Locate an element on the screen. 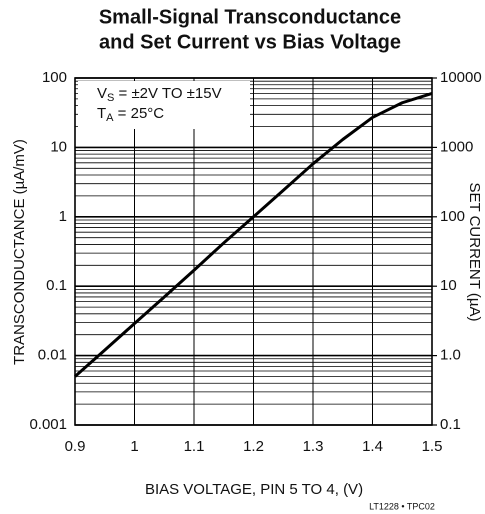  chart-title: and Set Current vs Bias Voltage is located at coordinates (250, 42).